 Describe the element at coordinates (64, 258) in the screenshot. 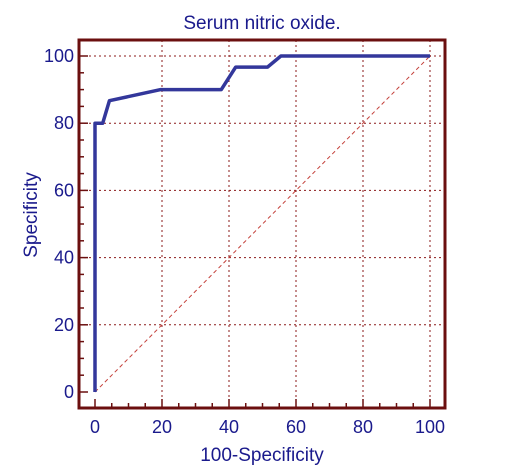

I see `y-tick-label-2: 40` at that location.